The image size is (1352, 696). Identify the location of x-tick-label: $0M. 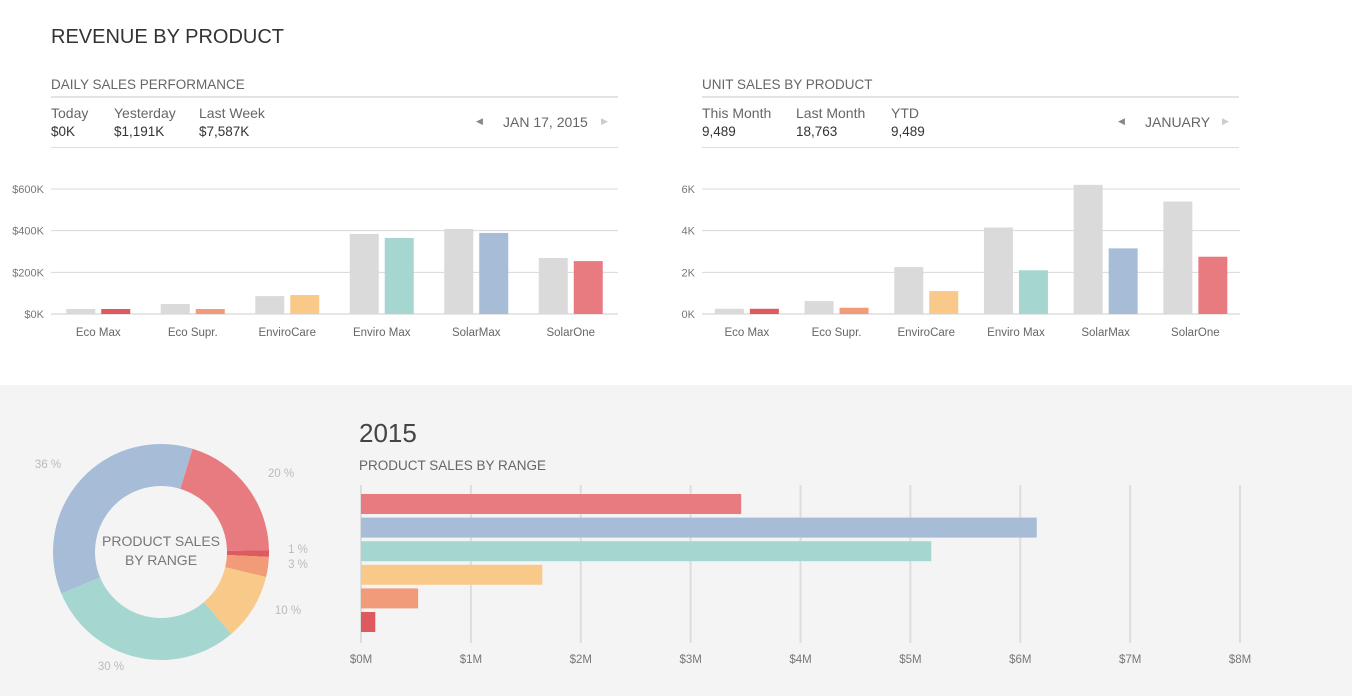
(361, 660).